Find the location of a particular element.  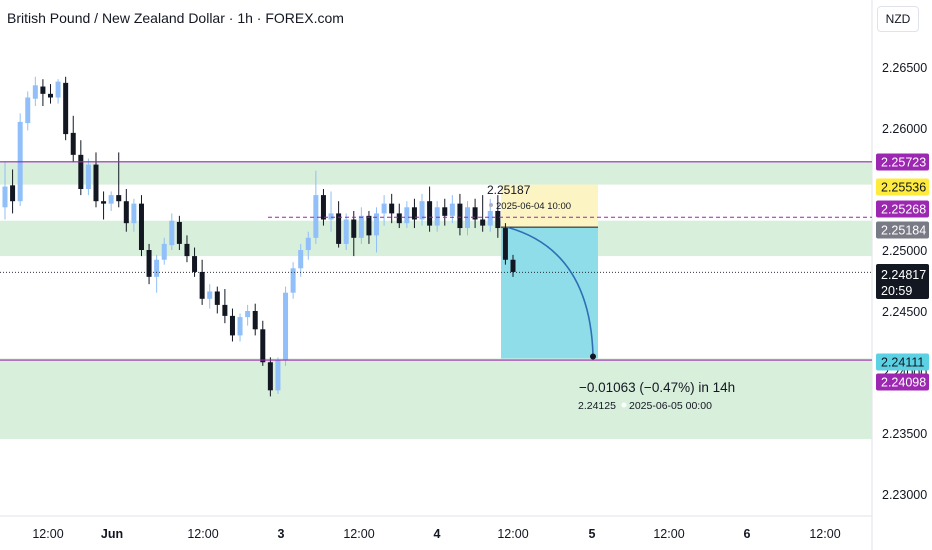

price-tick: 2.23500 is located at coordinates (904, 434).